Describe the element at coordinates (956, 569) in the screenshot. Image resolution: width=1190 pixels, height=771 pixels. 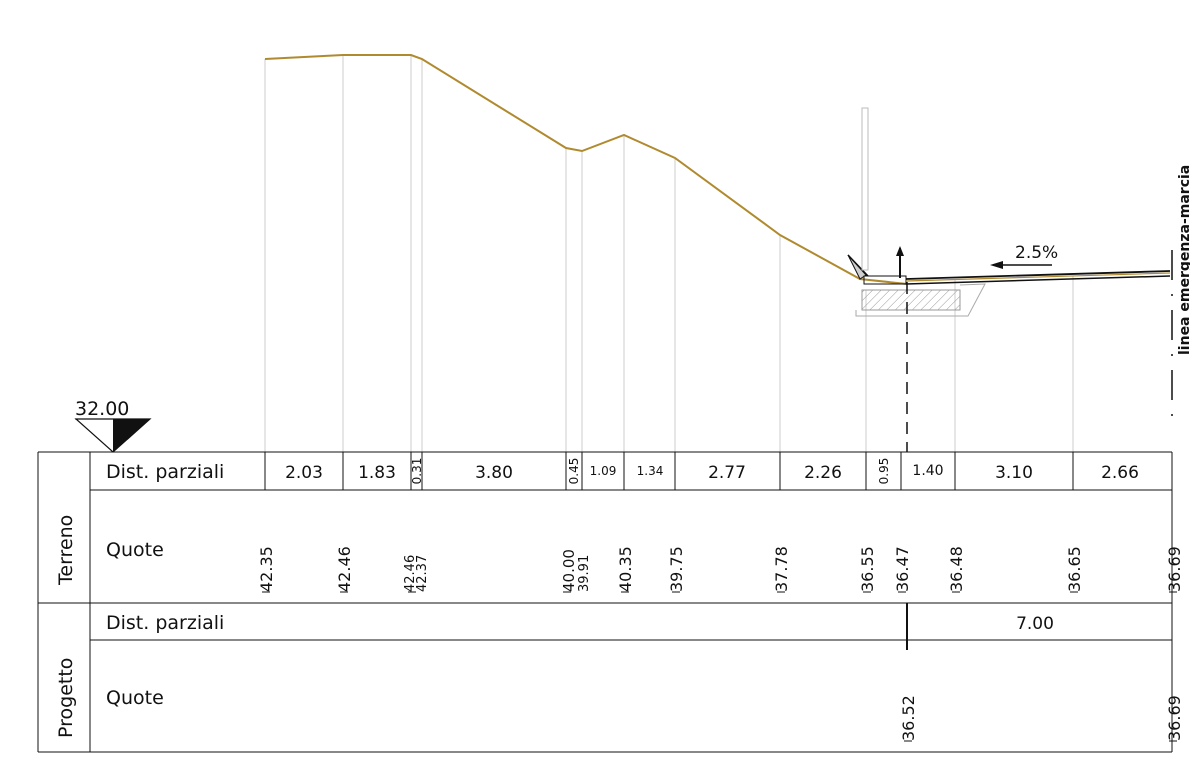
I see `quote-cell: 36.48` at that location.